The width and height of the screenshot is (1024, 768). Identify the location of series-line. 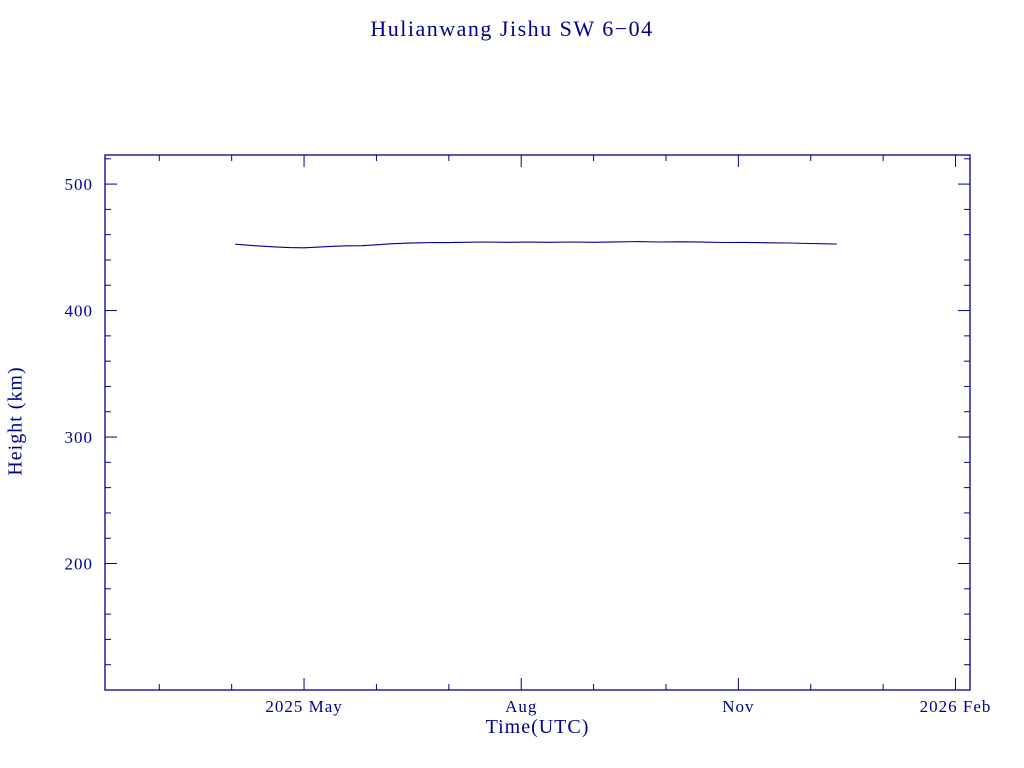
(536, 245).